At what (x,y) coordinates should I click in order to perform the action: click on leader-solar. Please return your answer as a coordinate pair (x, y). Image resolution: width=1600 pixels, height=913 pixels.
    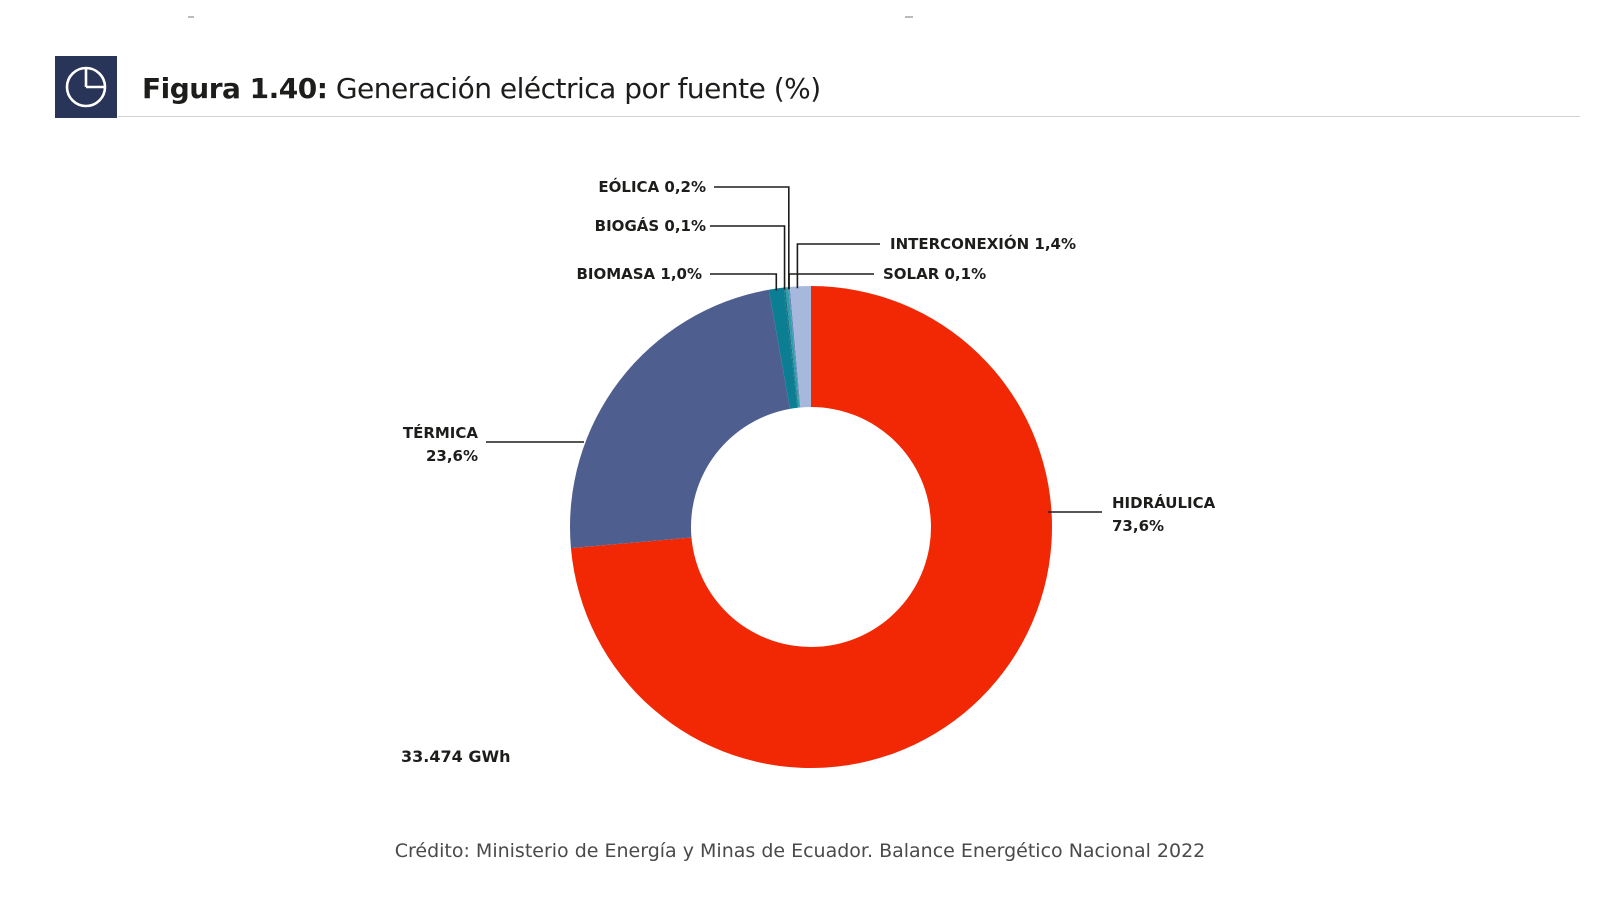
    Looking at the image, I should click on (831, 281).